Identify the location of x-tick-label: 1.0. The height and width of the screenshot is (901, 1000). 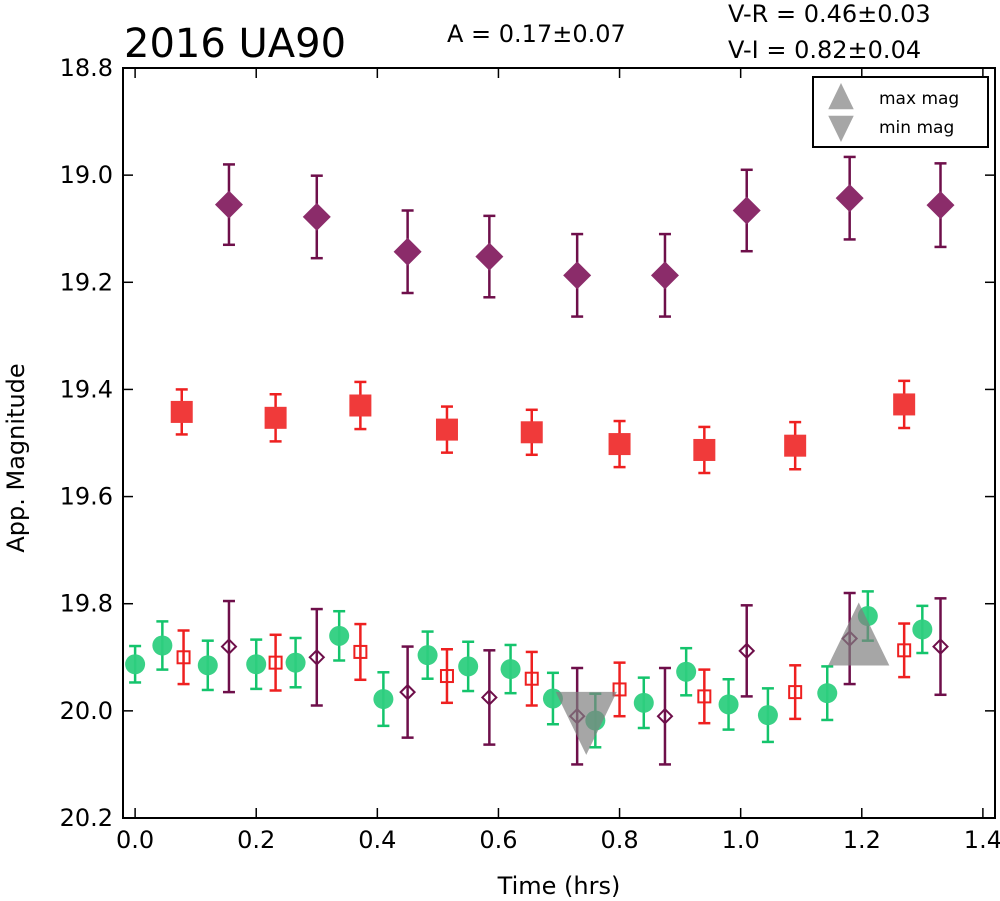
(741, 840).